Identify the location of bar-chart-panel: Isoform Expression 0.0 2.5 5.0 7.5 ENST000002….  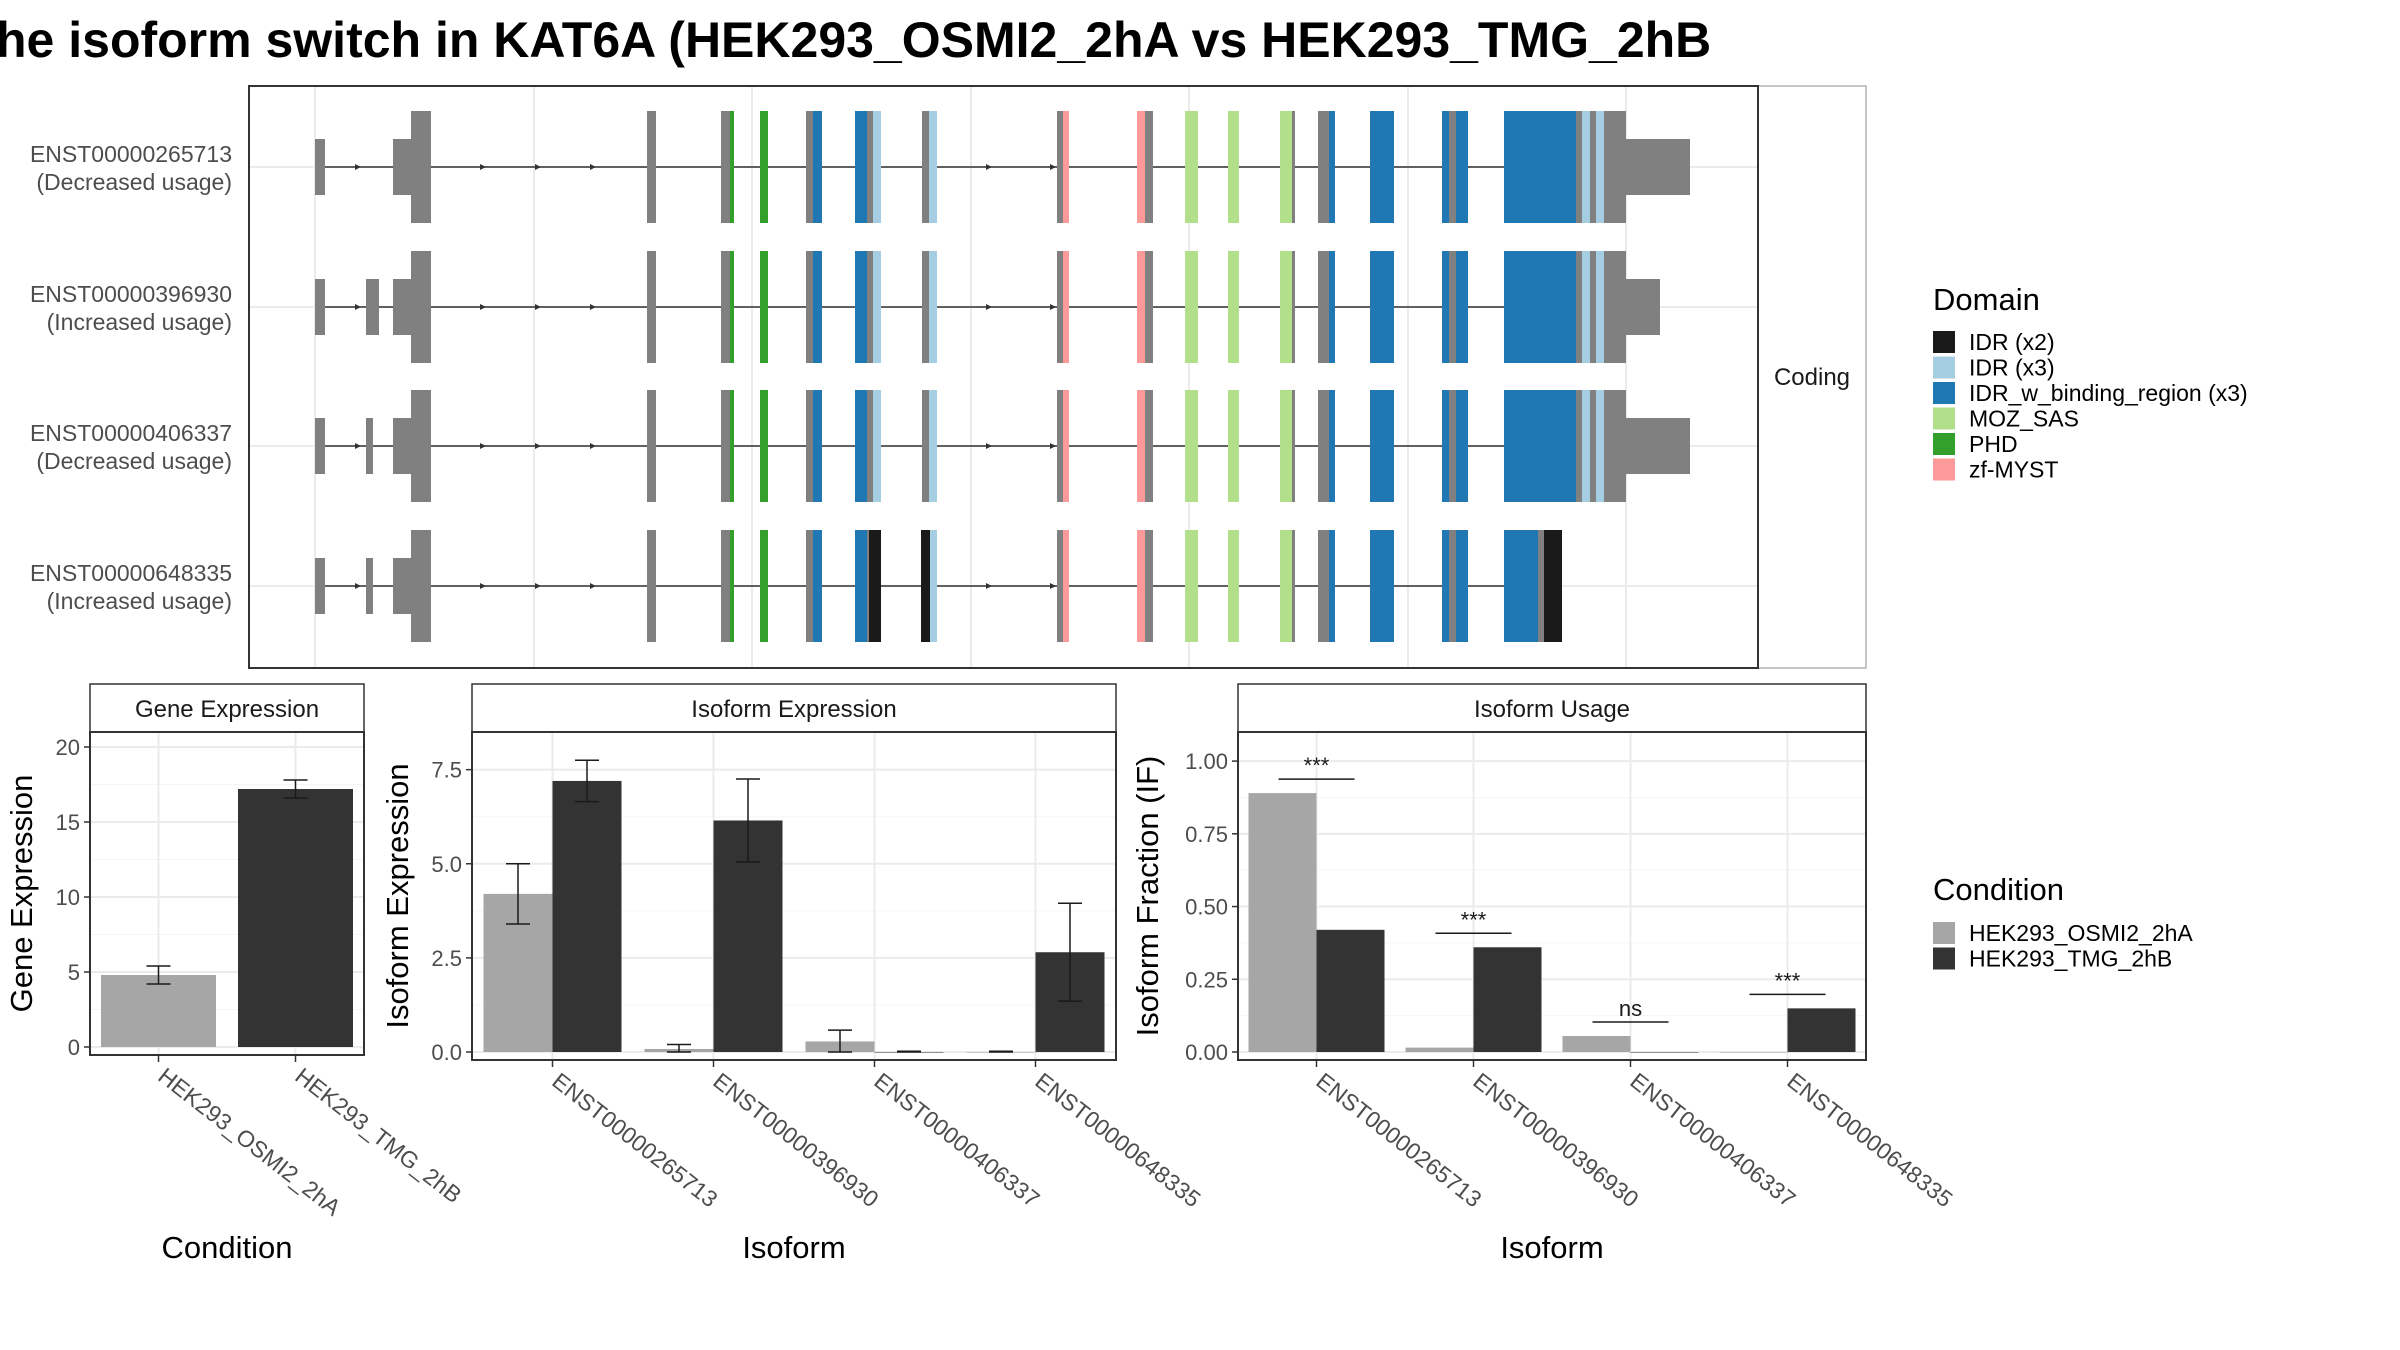
(793, 974).